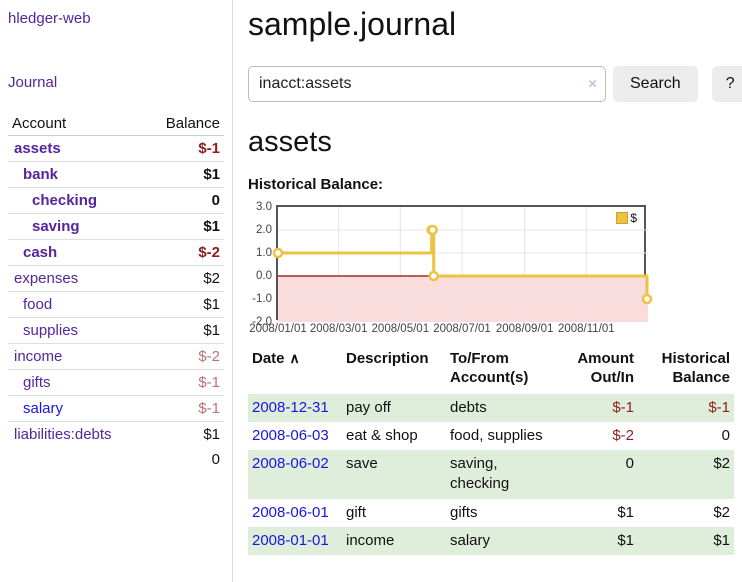  What do you see at coordinates (400, 328) in the screenshot?
I see `x-axis-tick: 2008/05/01` at bounding box center [400, 328].